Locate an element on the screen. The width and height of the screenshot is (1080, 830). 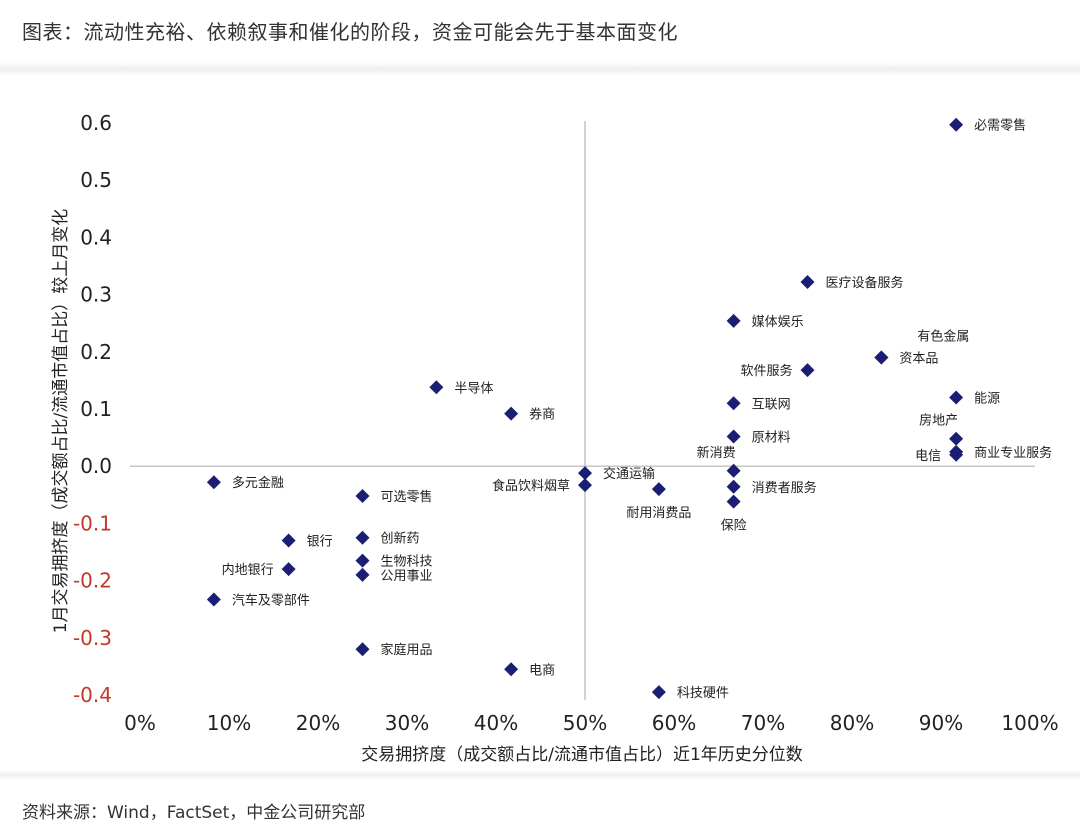
footer-divider is located at coordinates (540, 775).